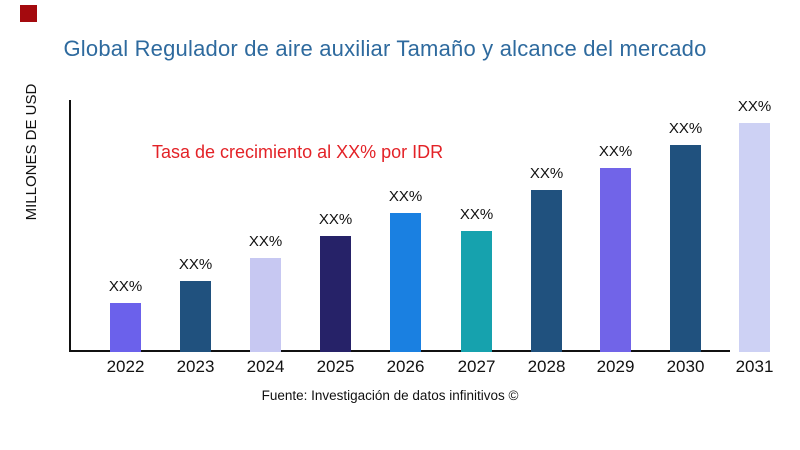  I want to click on bar-2029, so click(615, 260).